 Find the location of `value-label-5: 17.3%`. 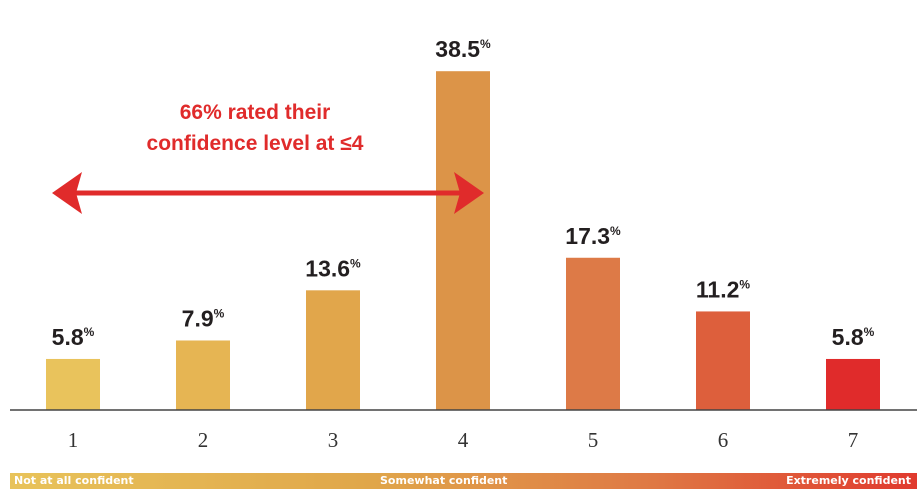

value-label-5: 17.3% is located at coordinates (593, 236).